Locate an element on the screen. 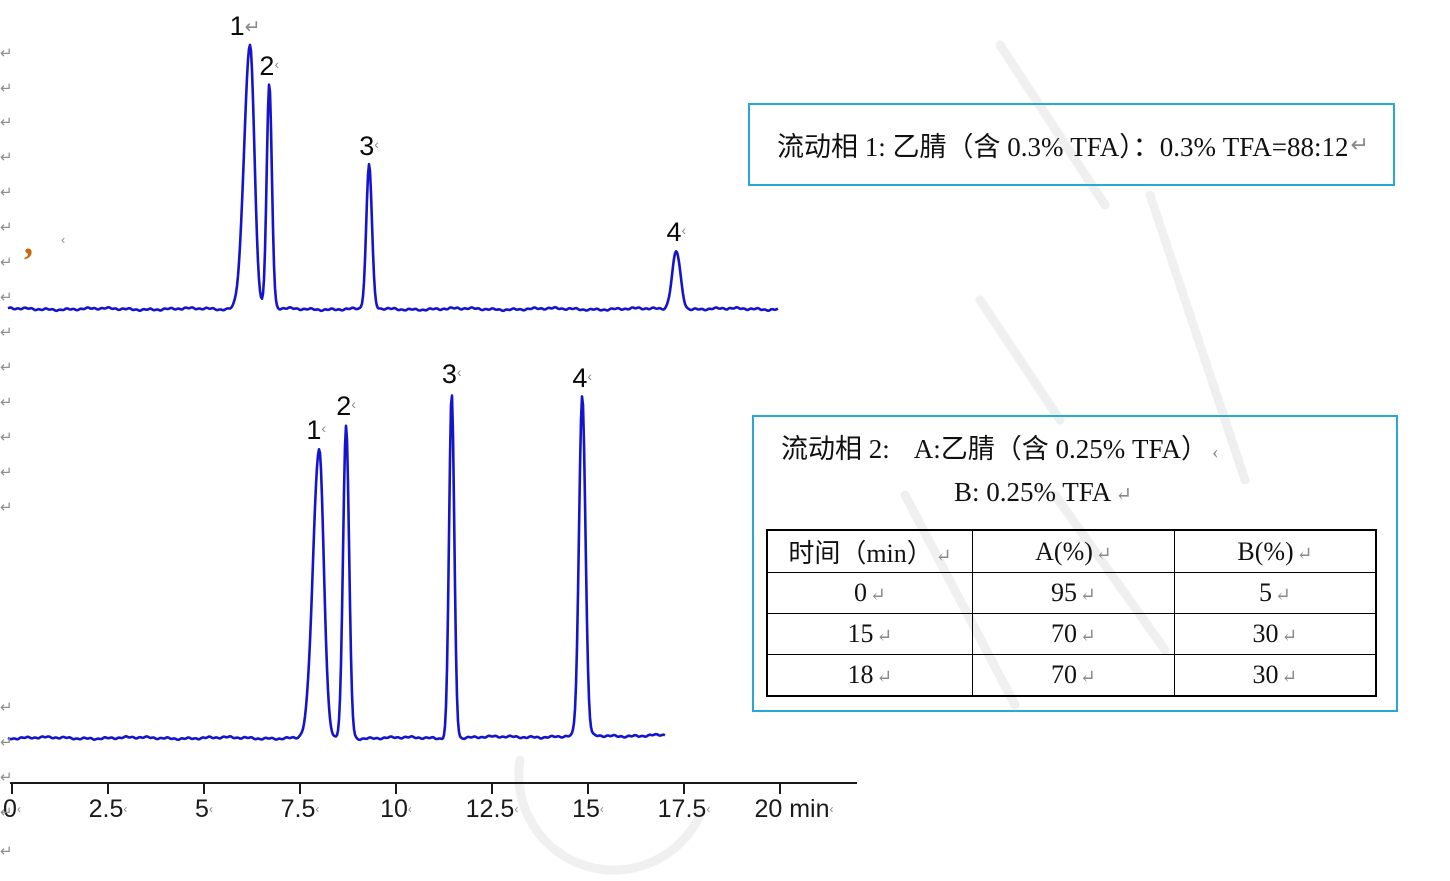  comma-side-mark: ‹ is located at coordinates (63, 239).